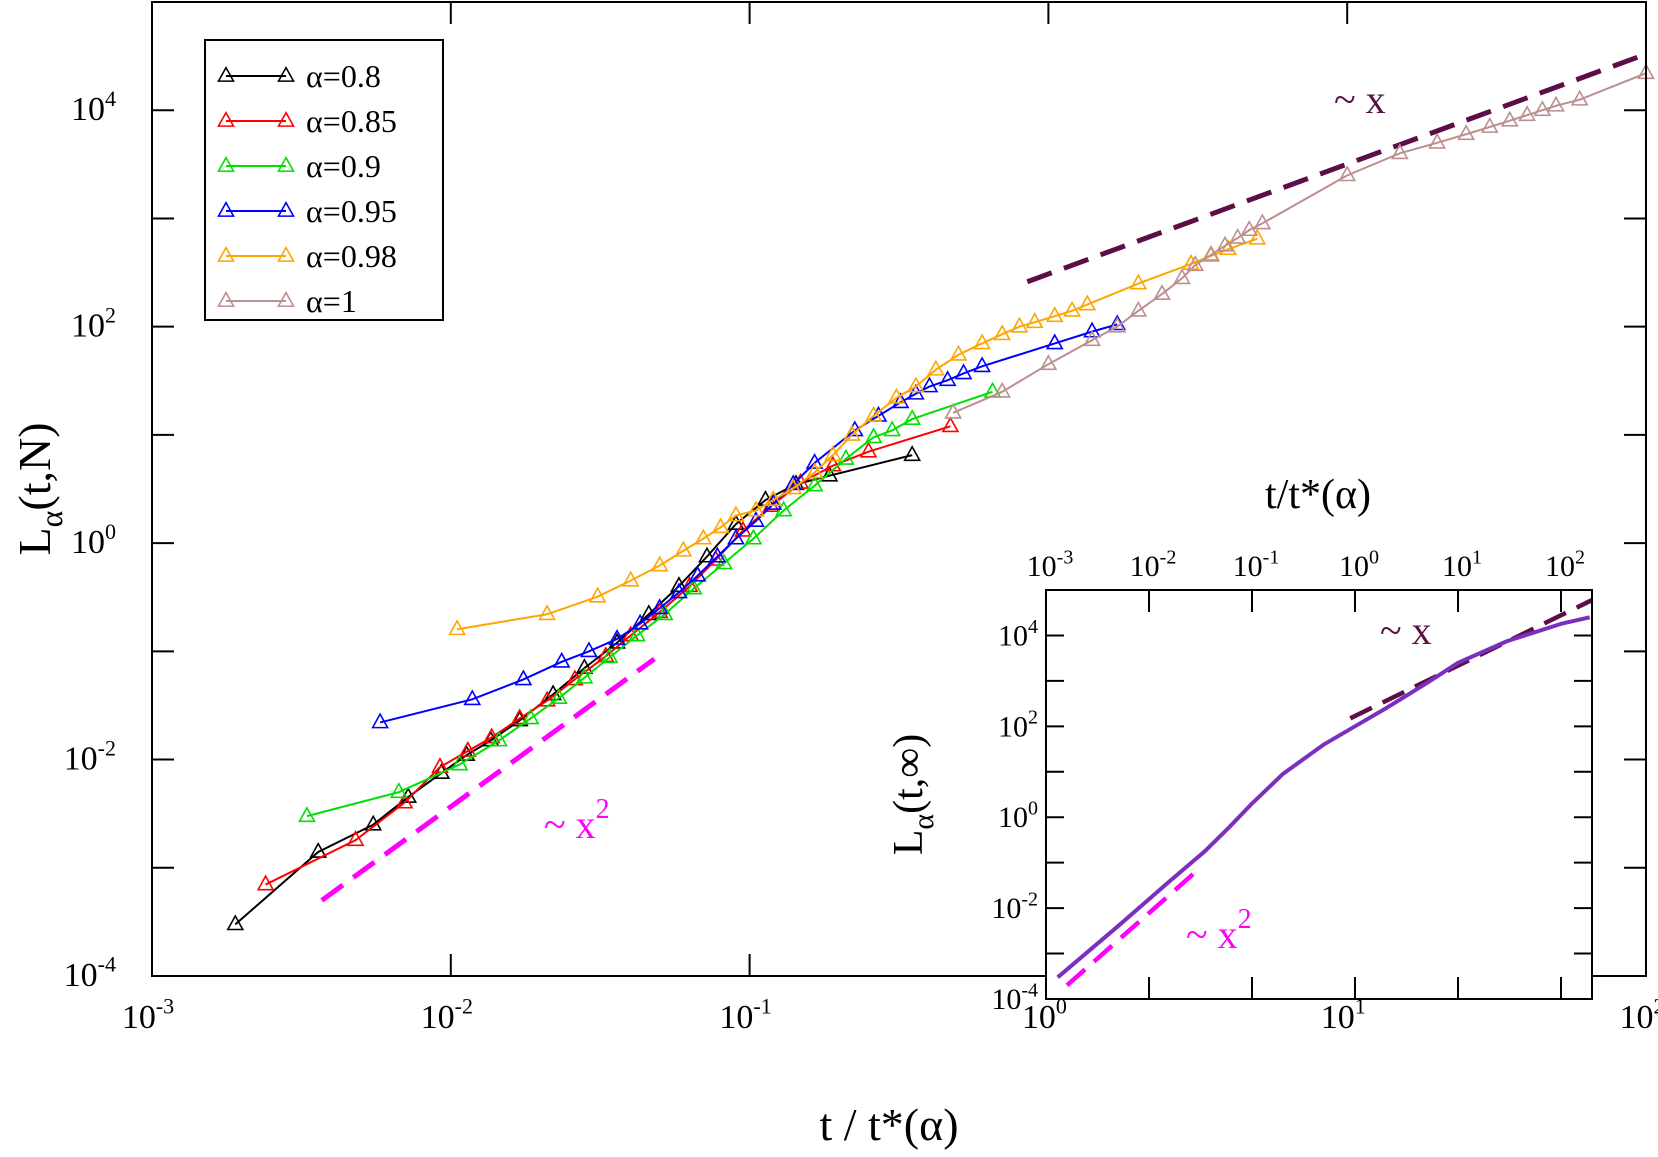  I want to click on inset-y-tick-label-exponent: 0, so click(1033, 809).